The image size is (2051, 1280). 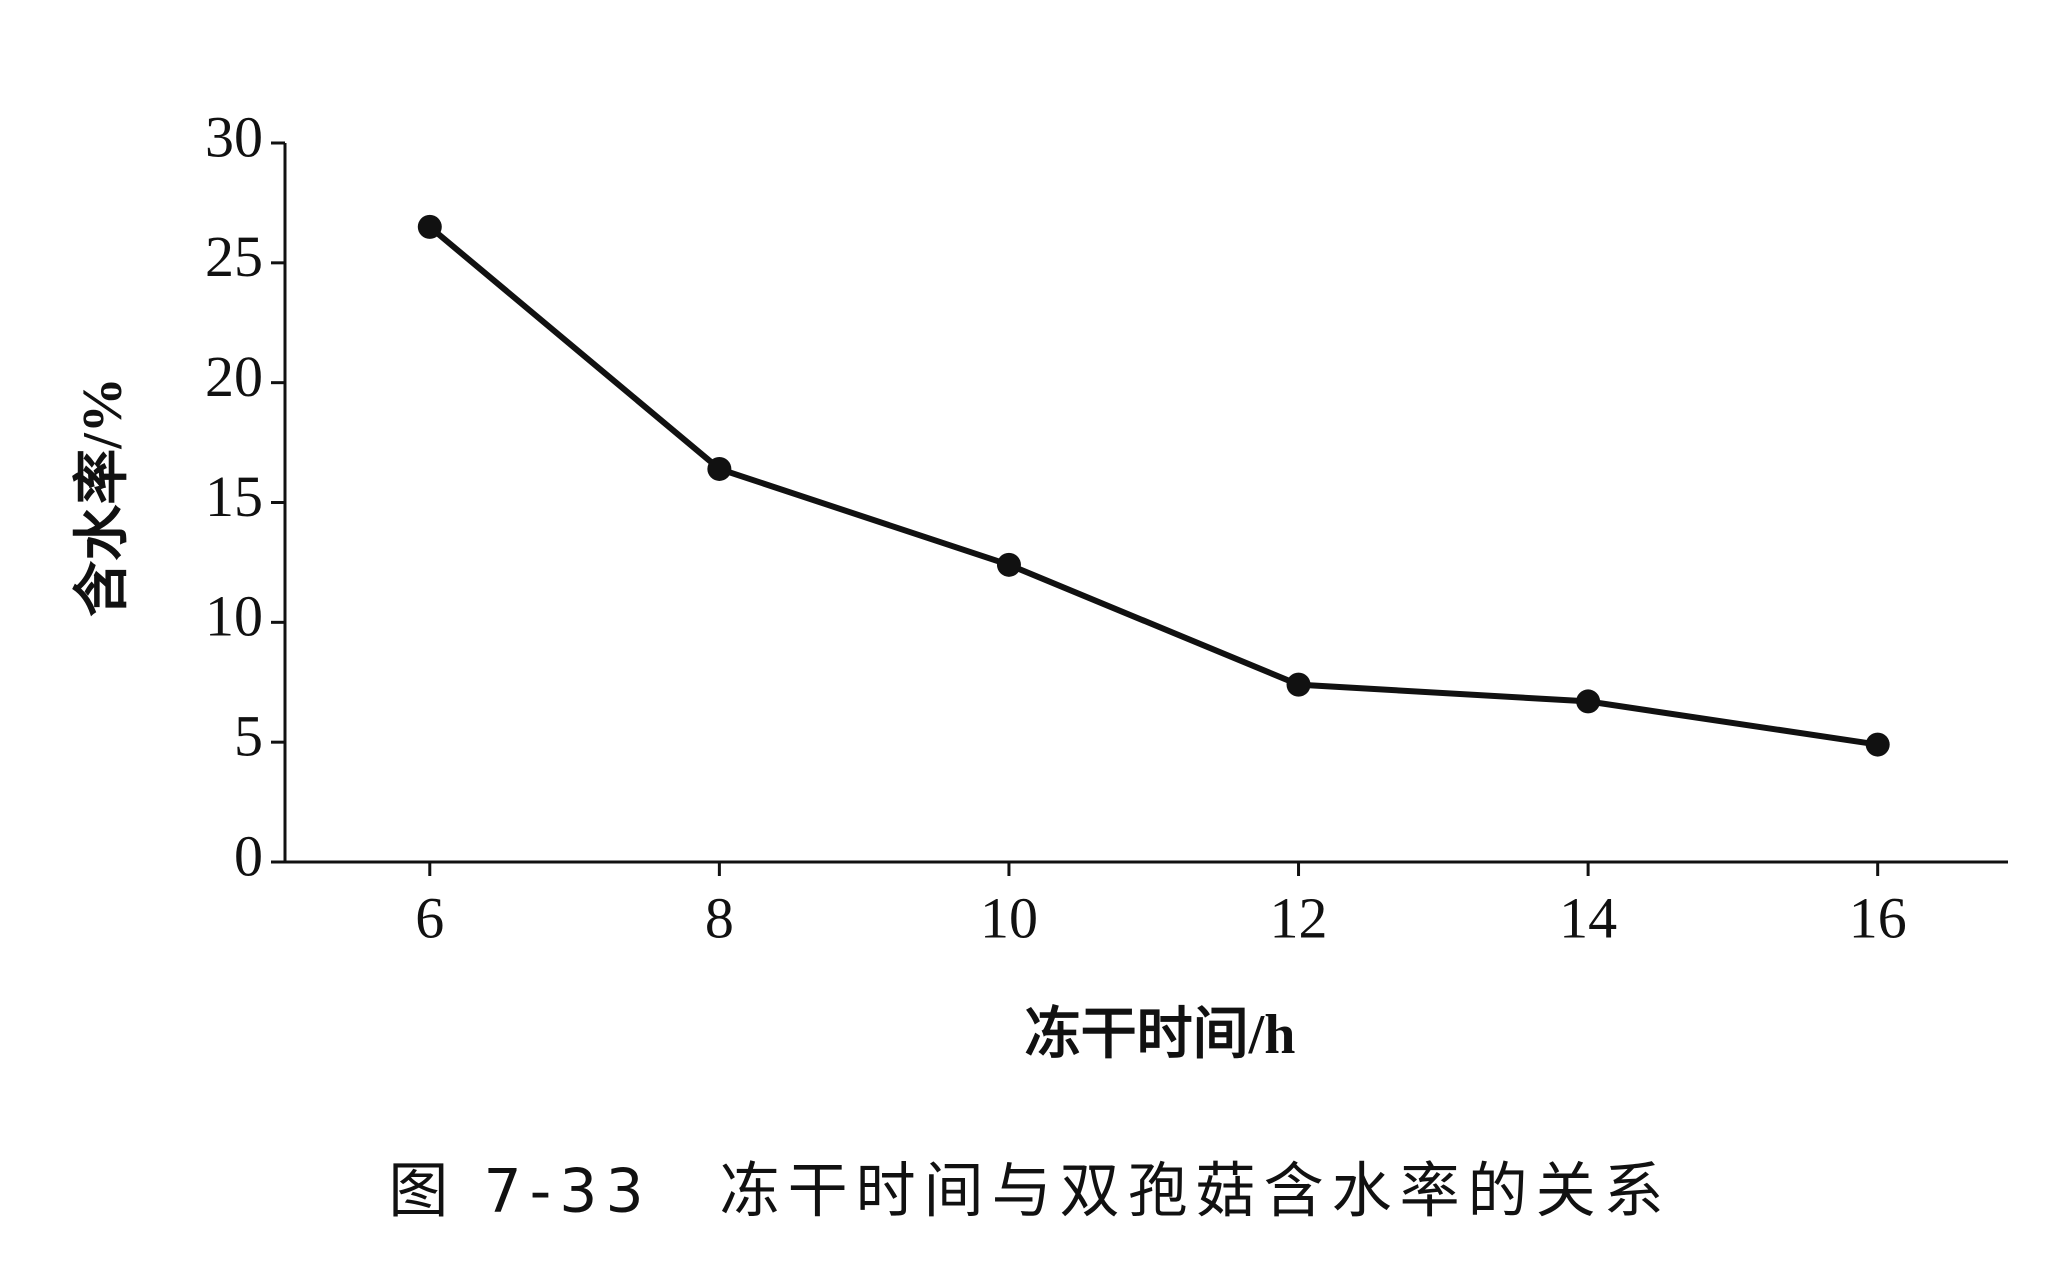 What do you see at coordinates (1009, 917) in the screenshot?
I see `x-tick-label: 10` at bounding box center [1009, 917].